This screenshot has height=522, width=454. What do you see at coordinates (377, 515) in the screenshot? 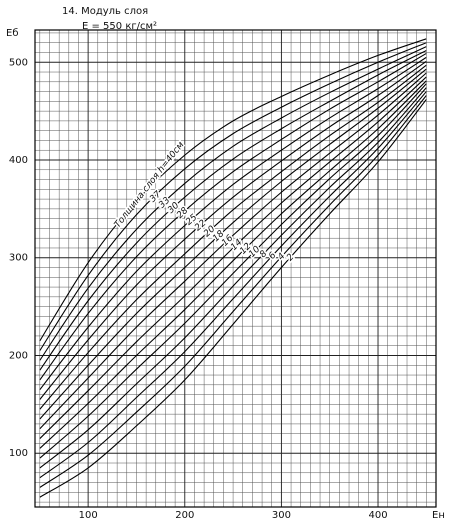
I see `x-tick-label: 400` at bounding box center [377, 515].